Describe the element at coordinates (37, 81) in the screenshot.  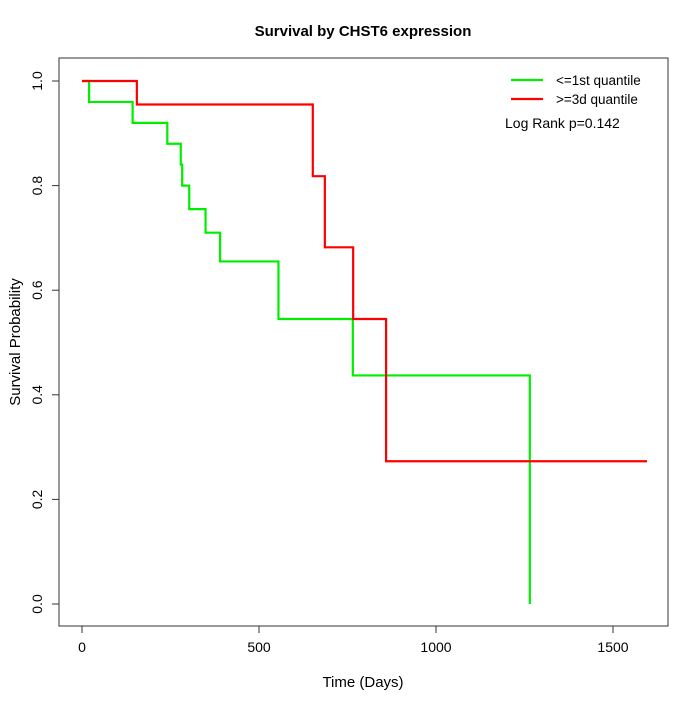
I see `y-tick-label: 1.0` at that location.